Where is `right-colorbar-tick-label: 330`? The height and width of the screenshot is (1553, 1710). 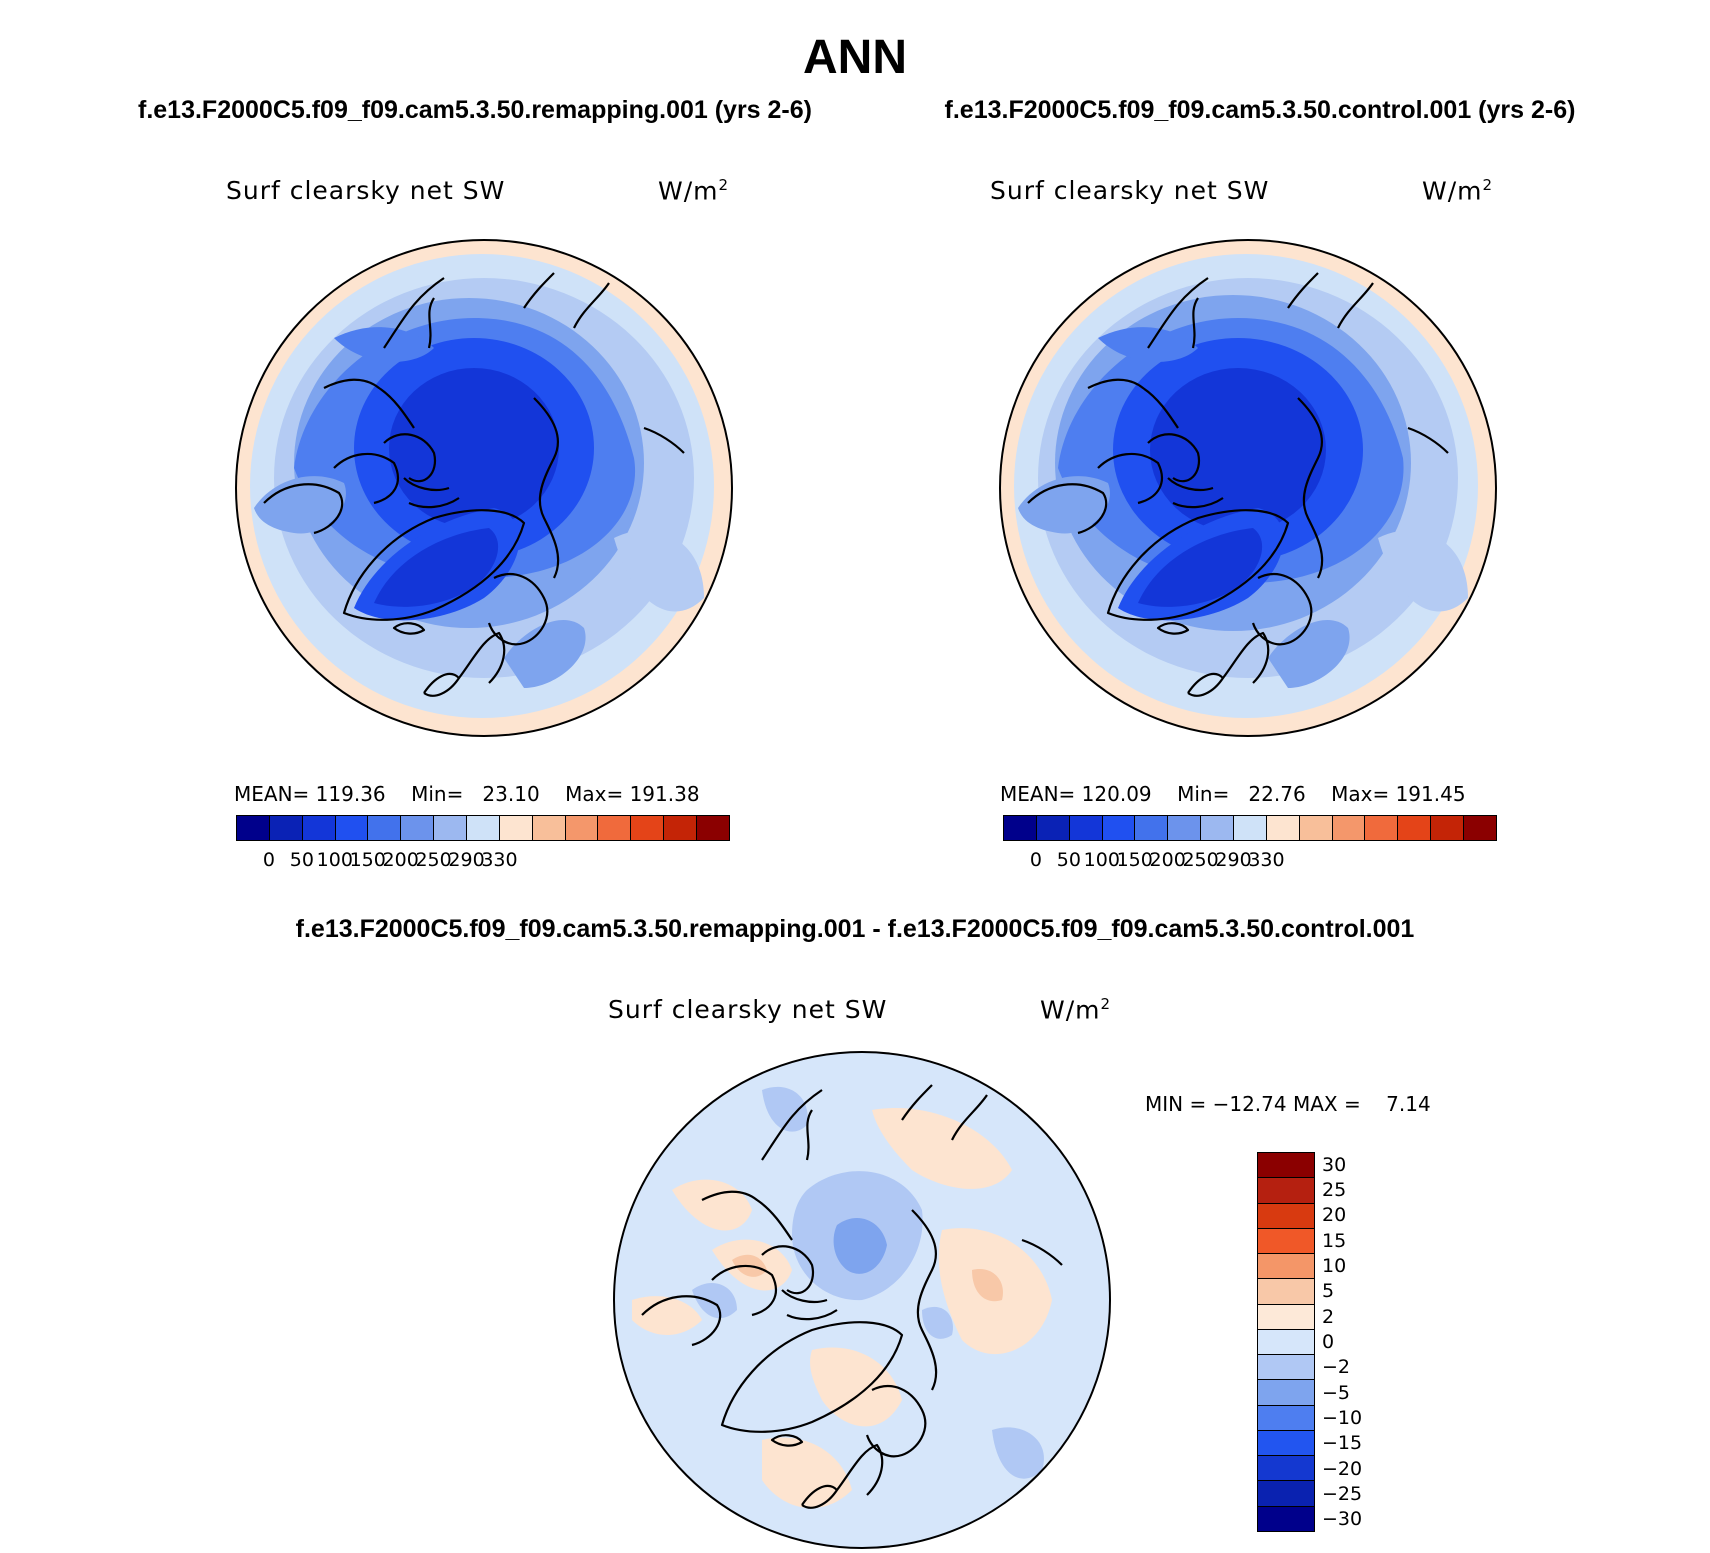 right-colorbar-tick-label: 330 is located at coordinates (1266, 860).